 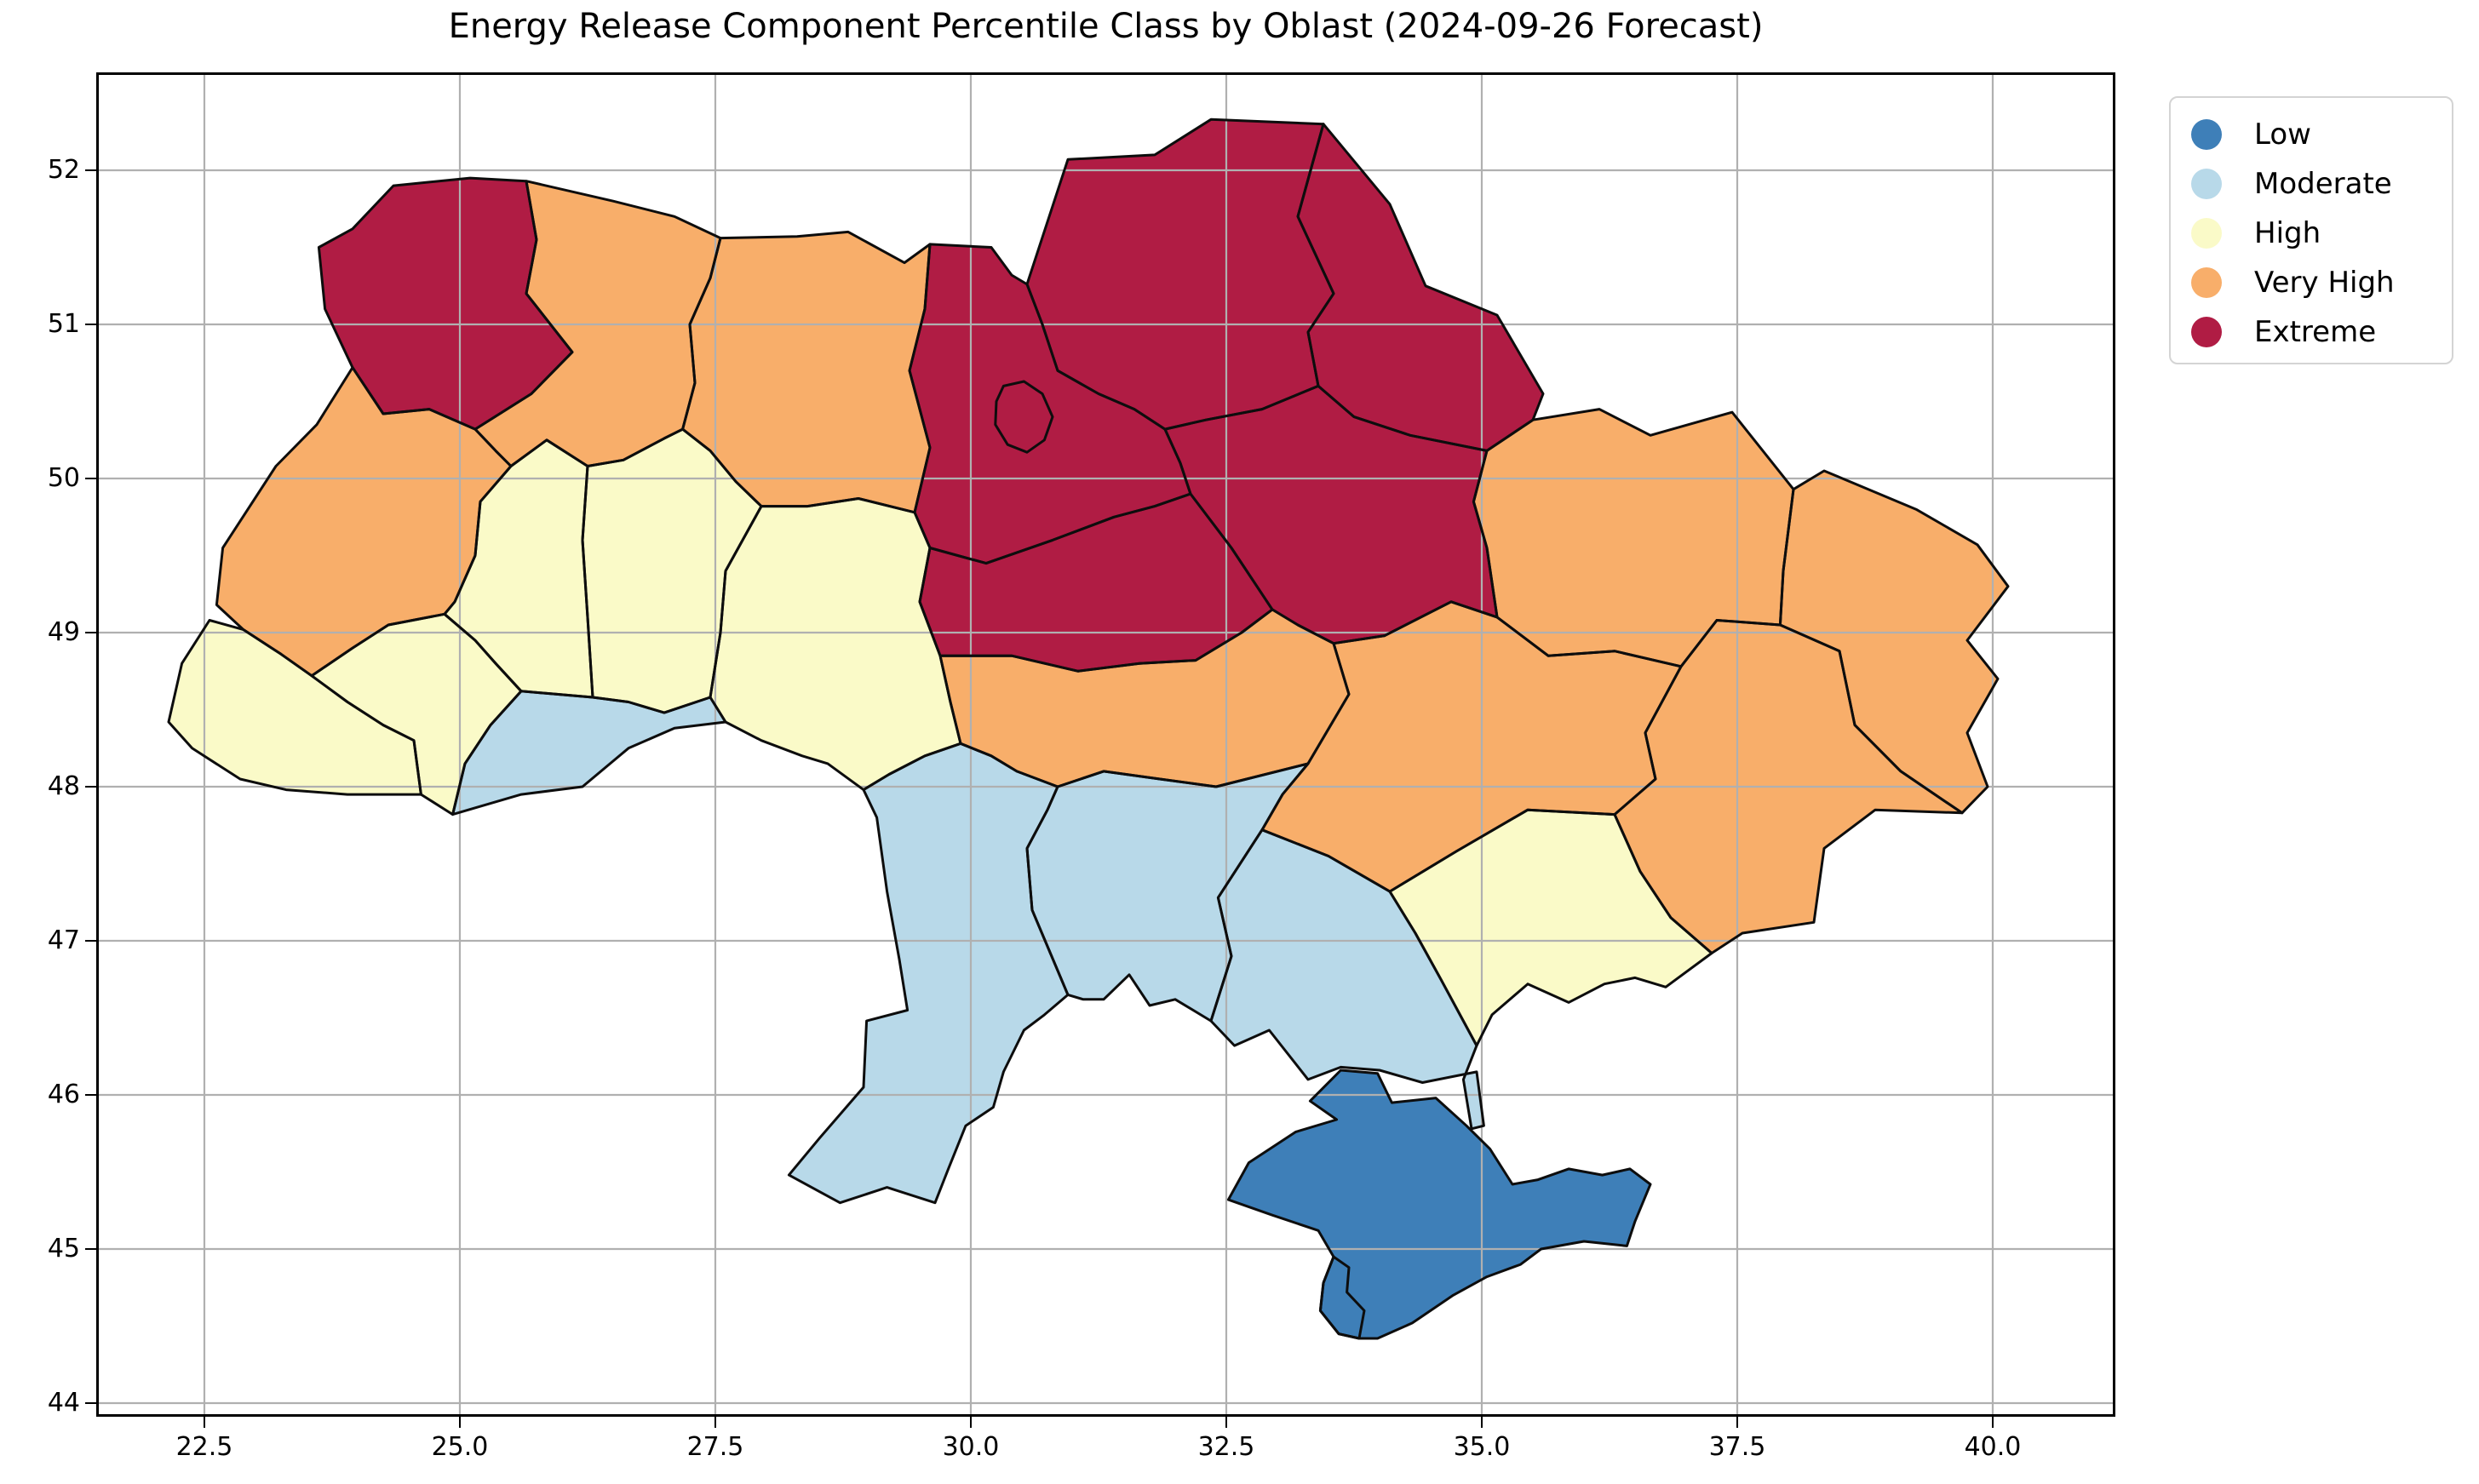 What do you see at coordinates (63, 1403) in the screenshot?
I see `y-tick-label: 44` at bounding box center [63, 1403].